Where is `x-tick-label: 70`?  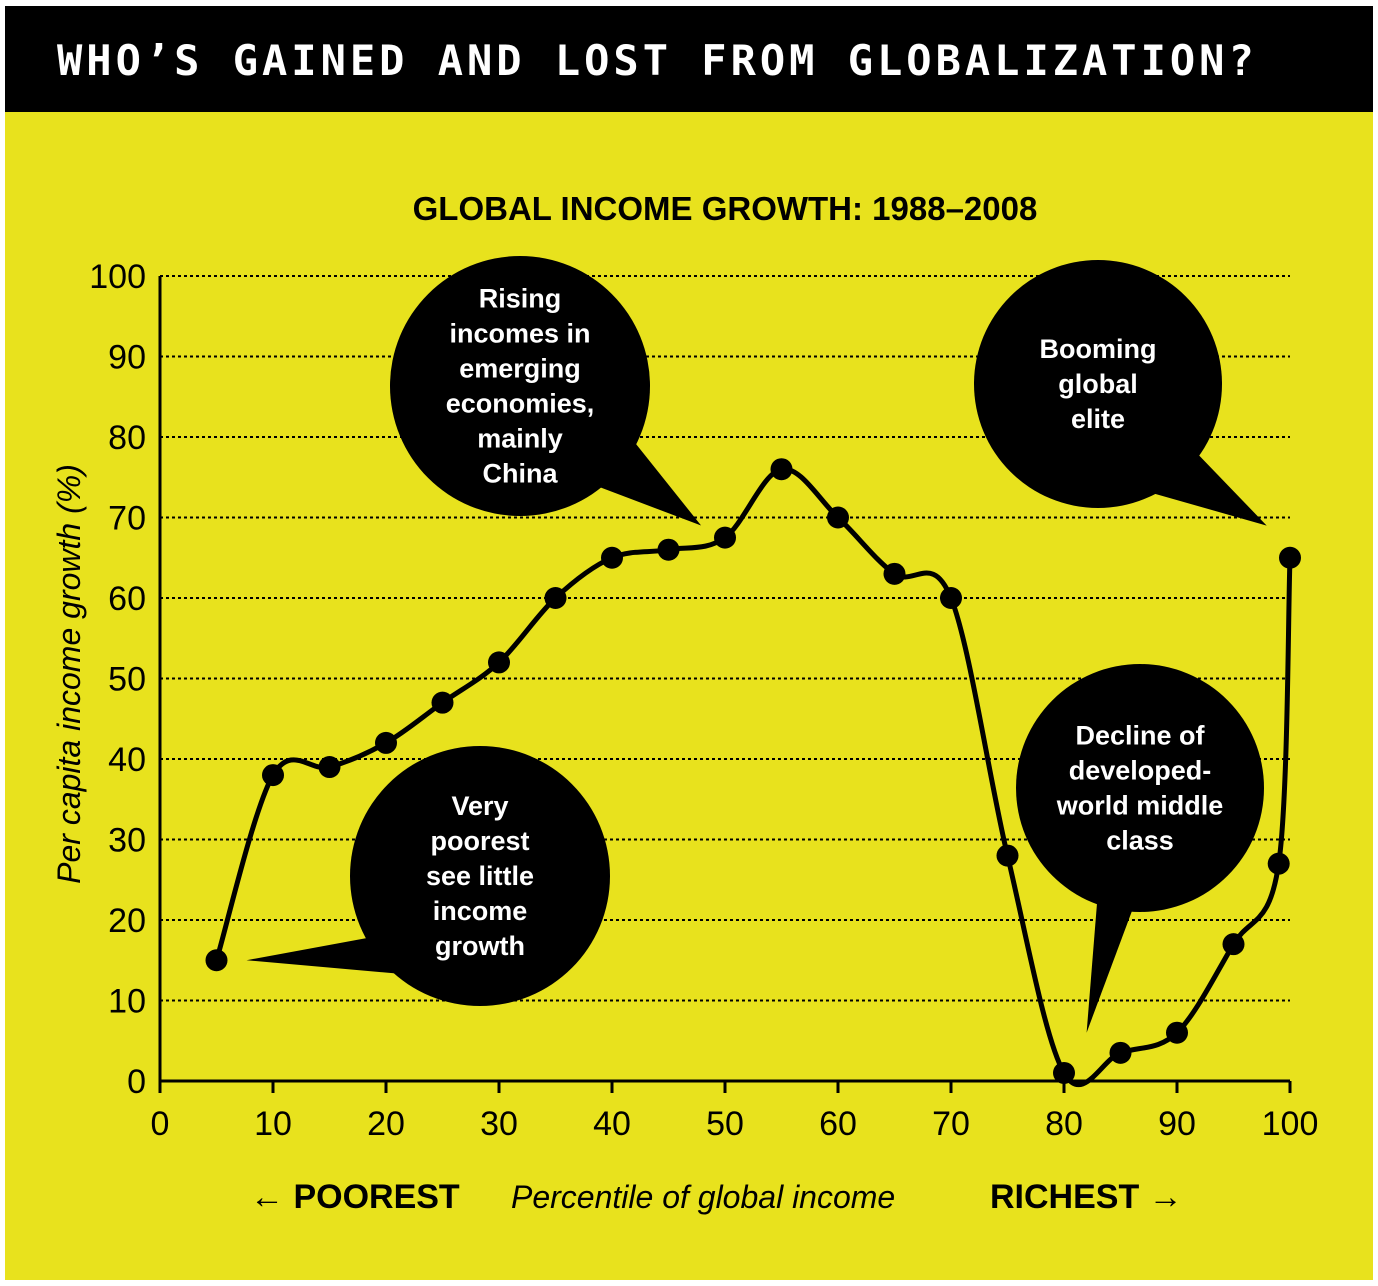 x-tick-label: 70 is located at coordinates (951, 1124).